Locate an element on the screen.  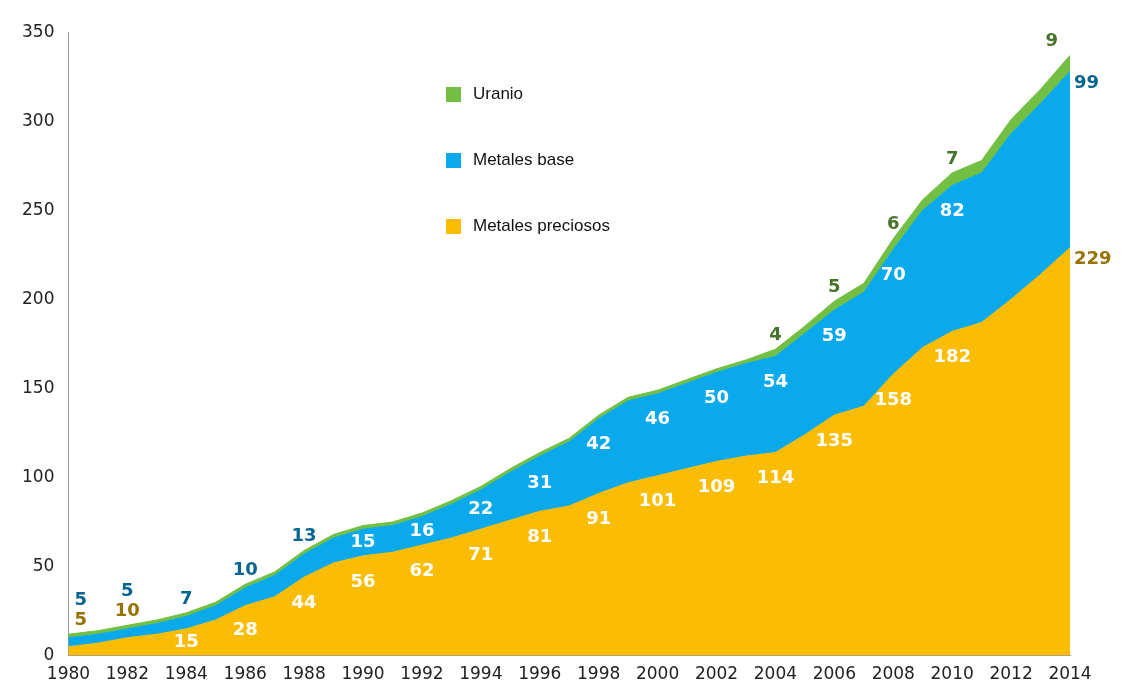
data-label: 28 is located at coordinates (245, 629).